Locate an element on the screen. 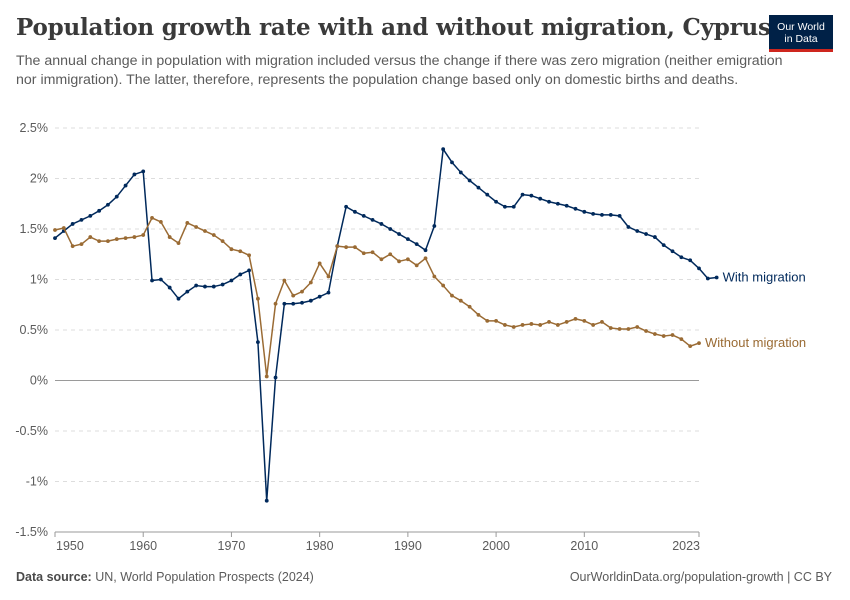  y-tick-label: 2% is located at coordinates (39, 179).